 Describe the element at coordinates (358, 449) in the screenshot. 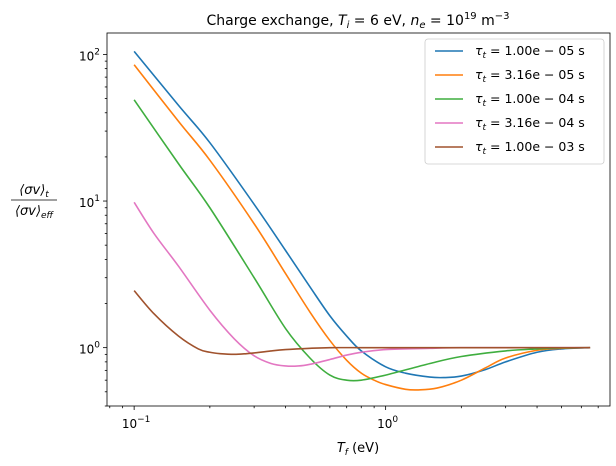

I see `x-axis-label: Tf (eV)` at that location.